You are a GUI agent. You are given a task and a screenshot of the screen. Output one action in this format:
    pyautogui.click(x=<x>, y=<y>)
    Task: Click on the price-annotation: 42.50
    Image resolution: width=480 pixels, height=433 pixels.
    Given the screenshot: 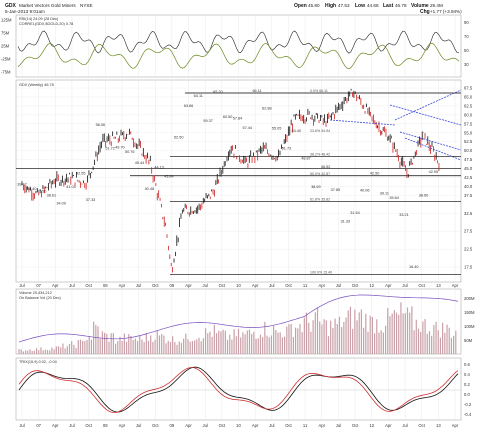 What is the action you would take?
    pyautogui.click(x=375, y=174)
    